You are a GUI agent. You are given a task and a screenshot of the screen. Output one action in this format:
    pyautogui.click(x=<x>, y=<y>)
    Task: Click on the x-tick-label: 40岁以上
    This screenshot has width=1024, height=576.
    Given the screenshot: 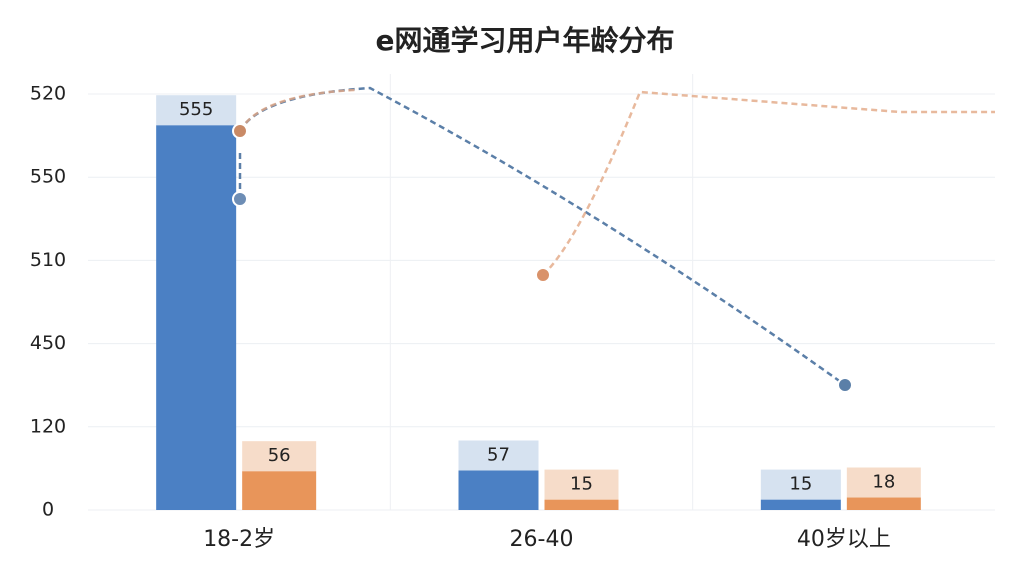 What is the action you would take?
    pyautogui.click(x=844, y=539)
    